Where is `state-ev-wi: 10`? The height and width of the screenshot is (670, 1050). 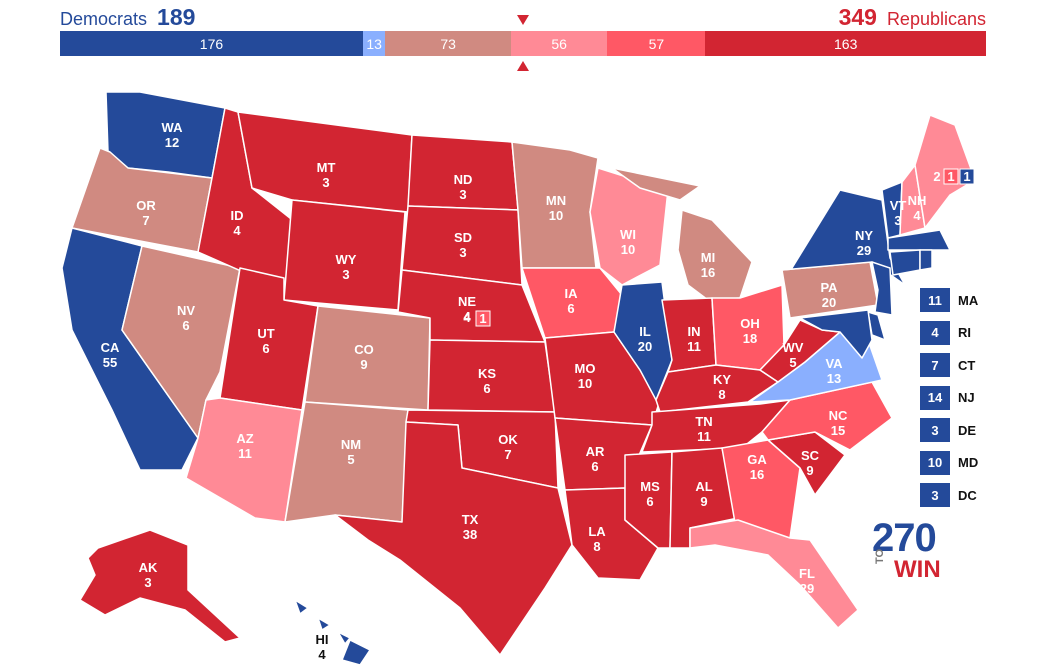 state-ev-wi: 10 is located at coordinates (628, 249).